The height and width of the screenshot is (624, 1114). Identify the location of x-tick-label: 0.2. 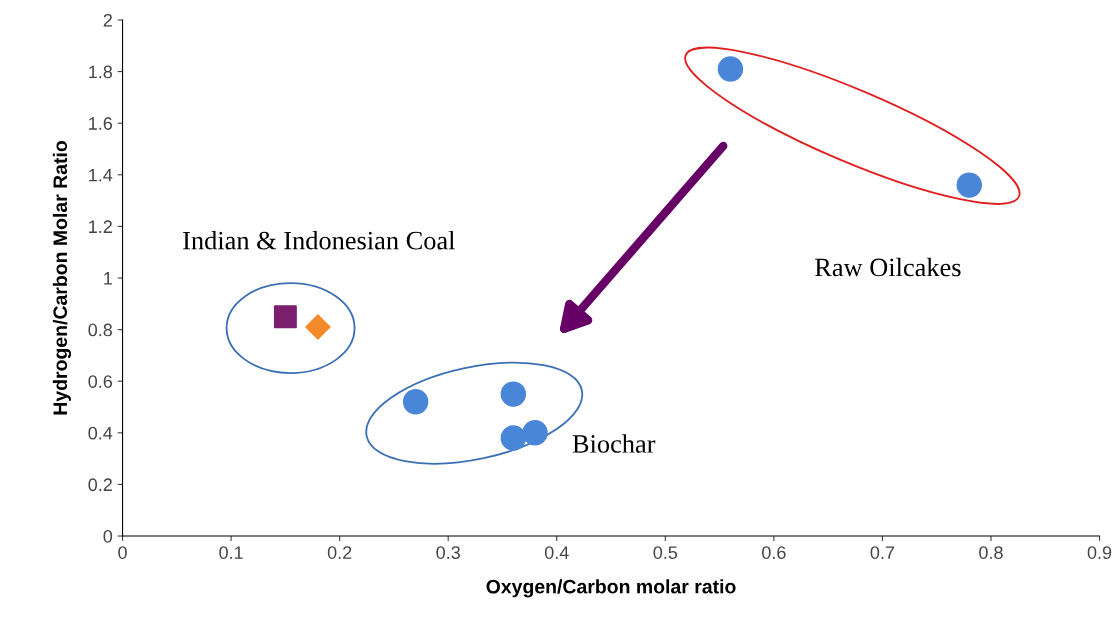
(339, 552).